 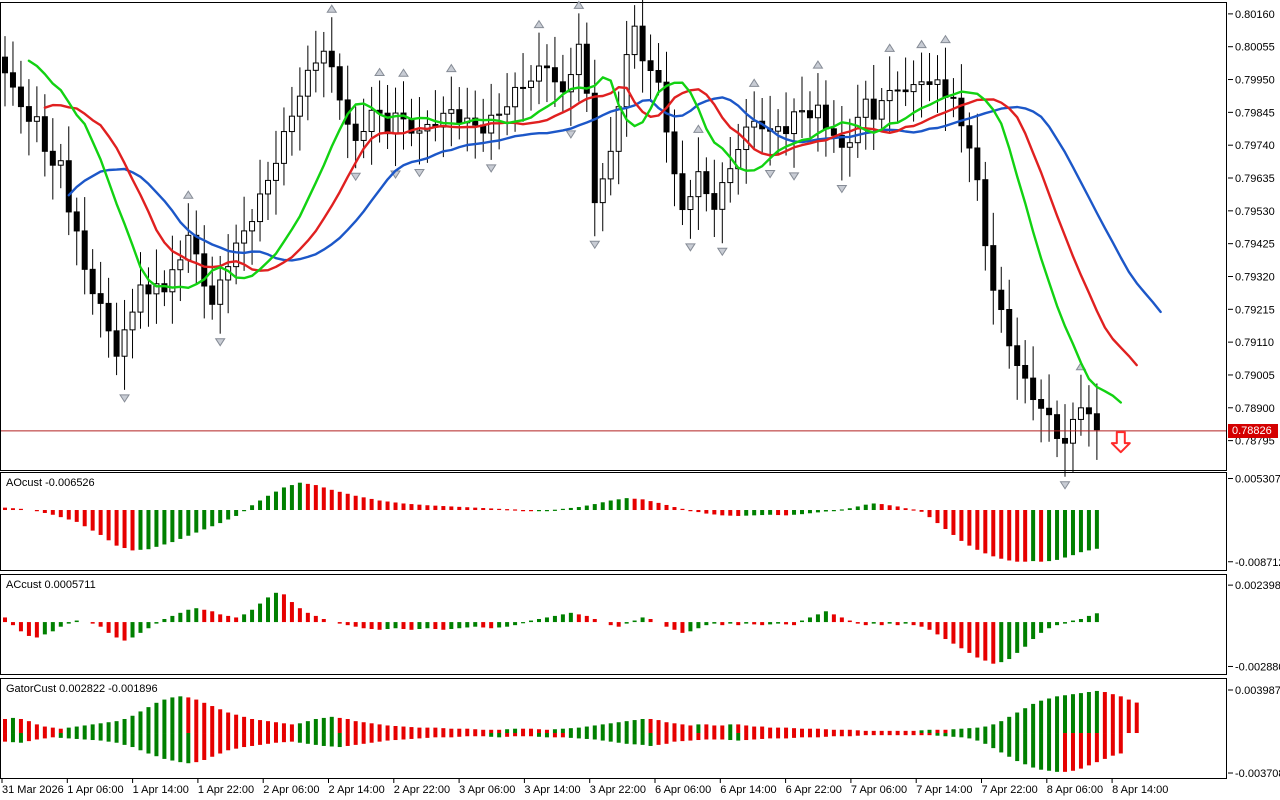 I want to click on price-tick-label: 0.78900, so click(x=1255, y=409).